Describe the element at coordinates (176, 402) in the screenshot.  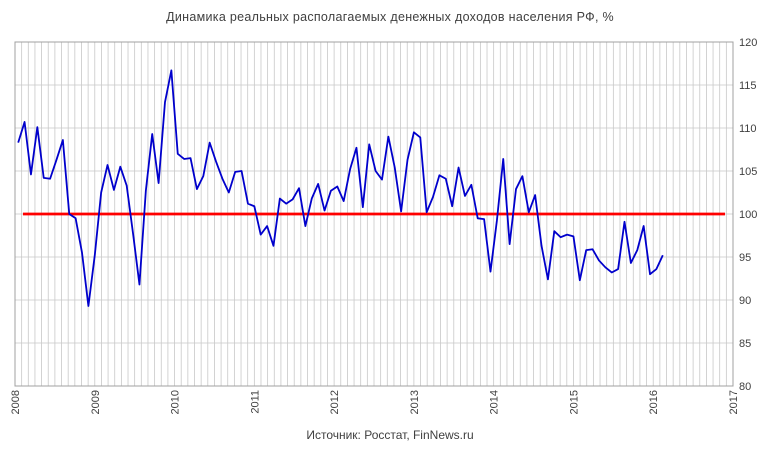
I see `x-tick-label: 2010` at that location.